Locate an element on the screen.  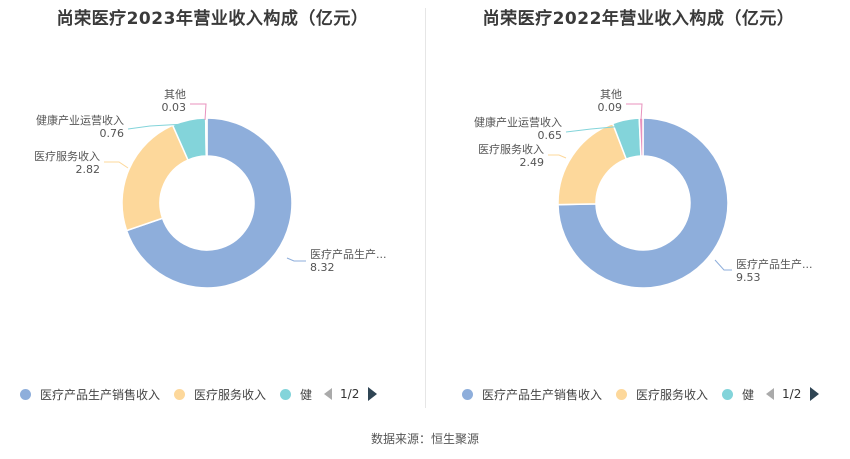
slice-value-label: 2.82 is located at coordinates (88, 169).